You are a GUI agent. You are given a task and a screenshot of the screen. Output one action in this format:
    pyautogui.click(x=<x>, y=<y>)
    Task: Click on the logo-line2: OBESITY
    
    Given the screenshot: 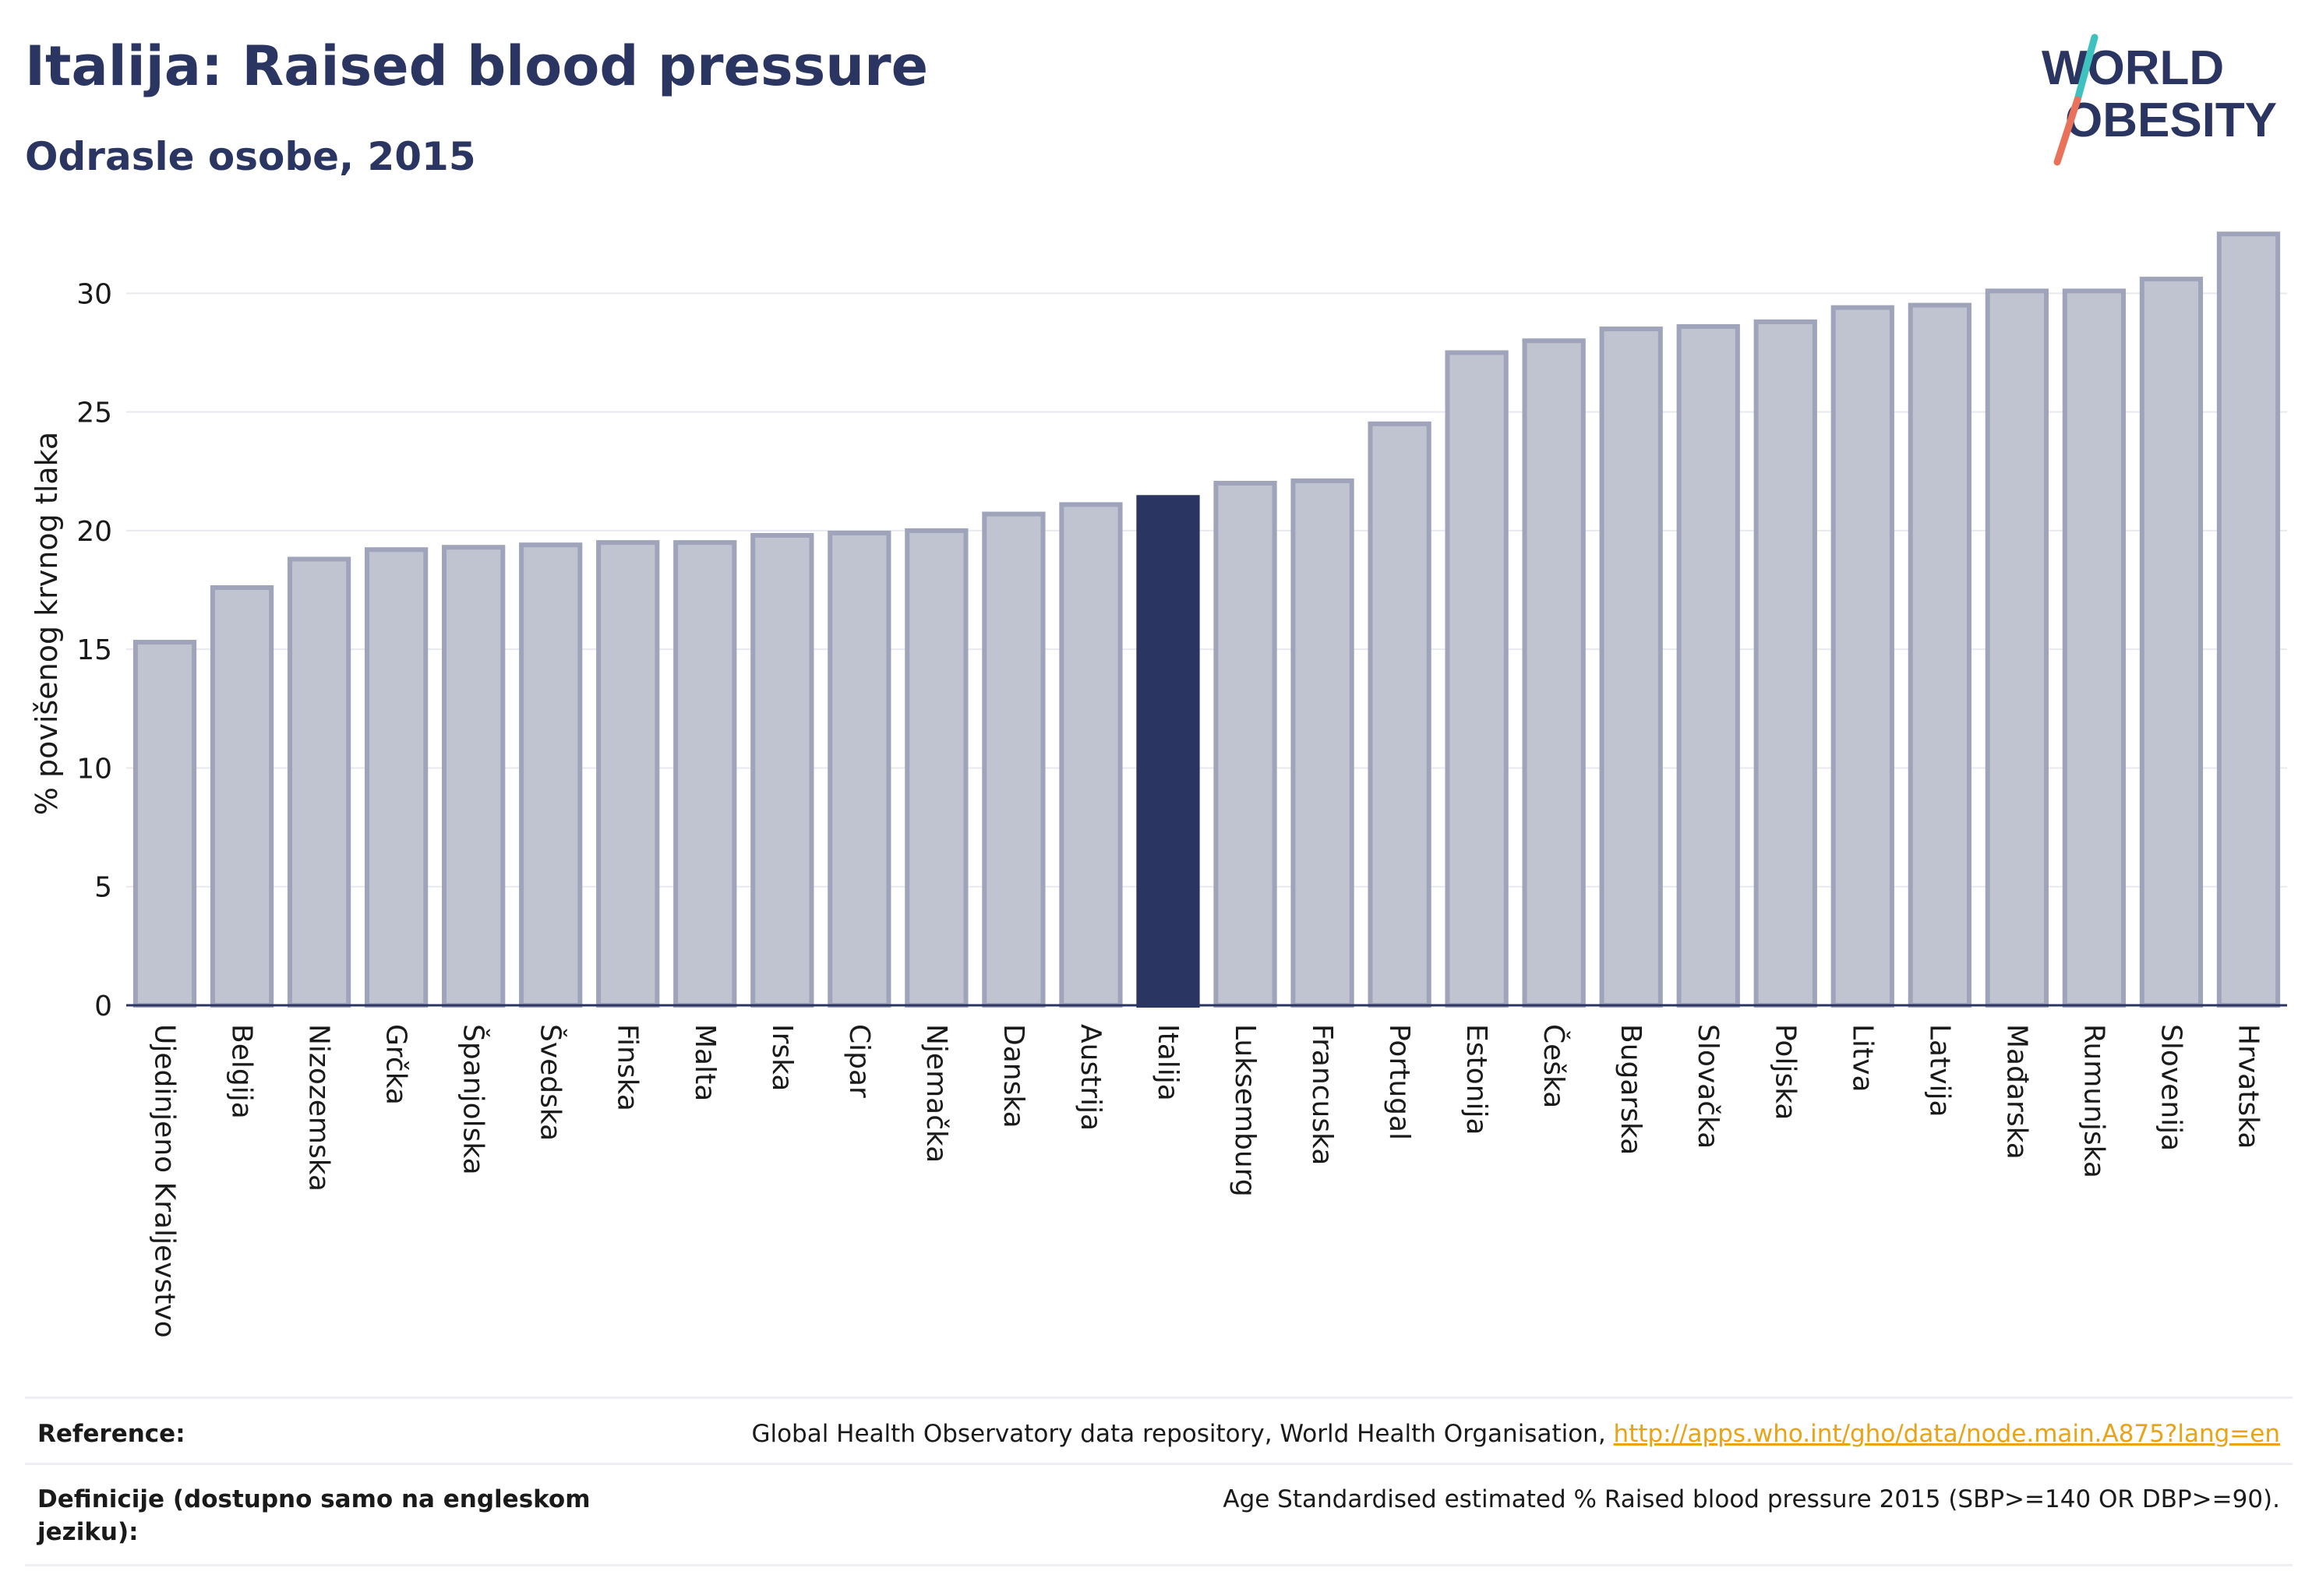 What is the action you would take?
    pyautogui.click(x=2171, y=120)
    